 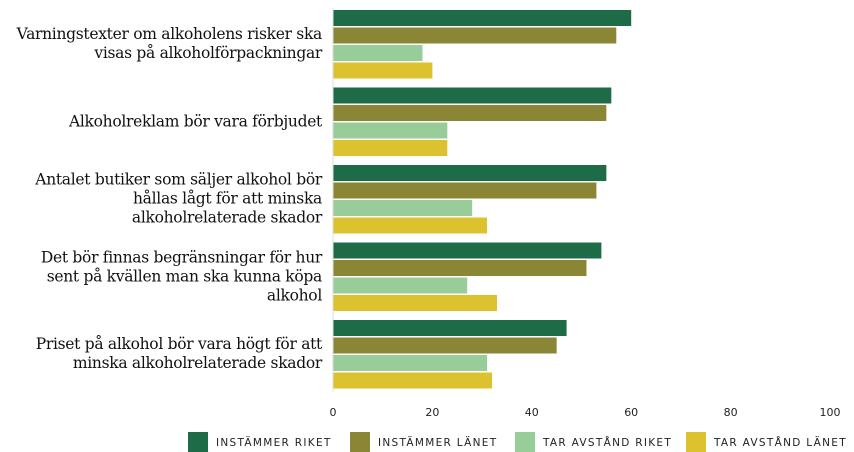 I want to click on legend-label: INSTÄMMER LÄNET, so click(x=437, y=442).